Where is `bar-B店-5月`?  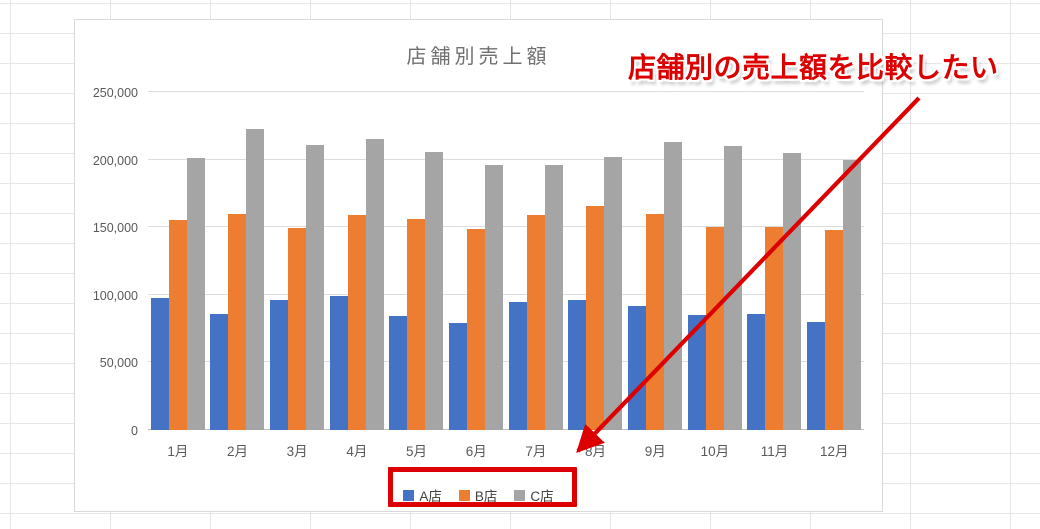
bar-B店-5月 is located at coordinates (416, 324).